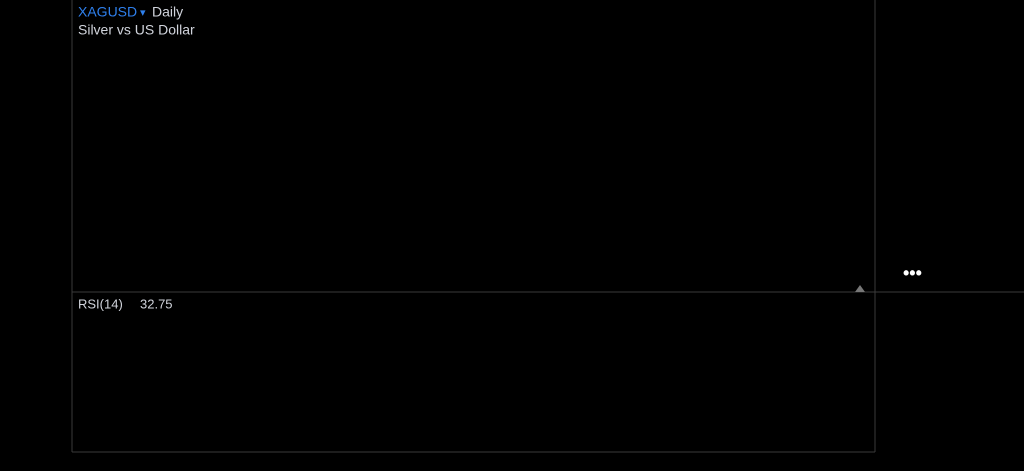 The width and height of the screenshot is (1024, 471). Describe the element at coordinates (107, 12) in the screenshot. I see `symbol: XAGUSD` at that location.